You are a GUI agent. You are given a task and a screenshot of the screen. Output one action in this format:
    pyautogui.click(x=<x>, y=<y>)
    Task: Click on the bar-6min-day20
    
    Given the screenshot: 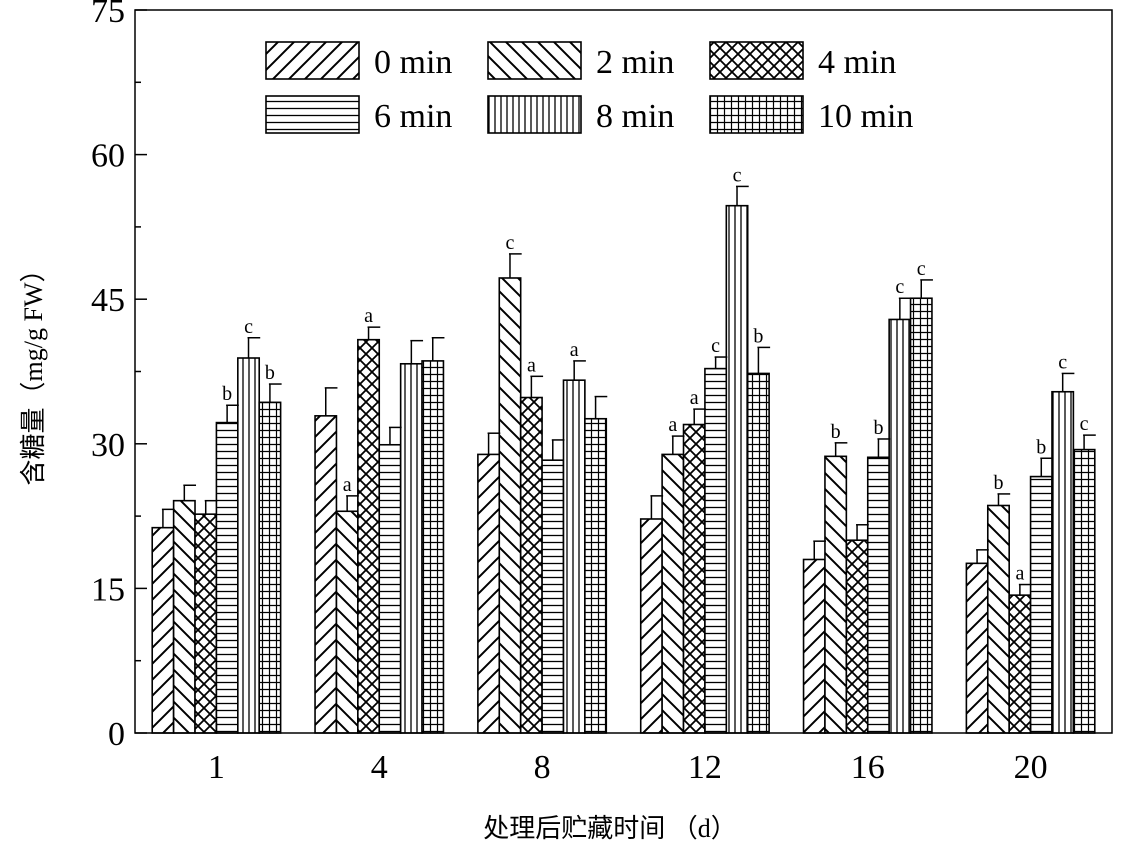 What is the action you would take?
    pyautogui.click(x=1041, y=604)
    